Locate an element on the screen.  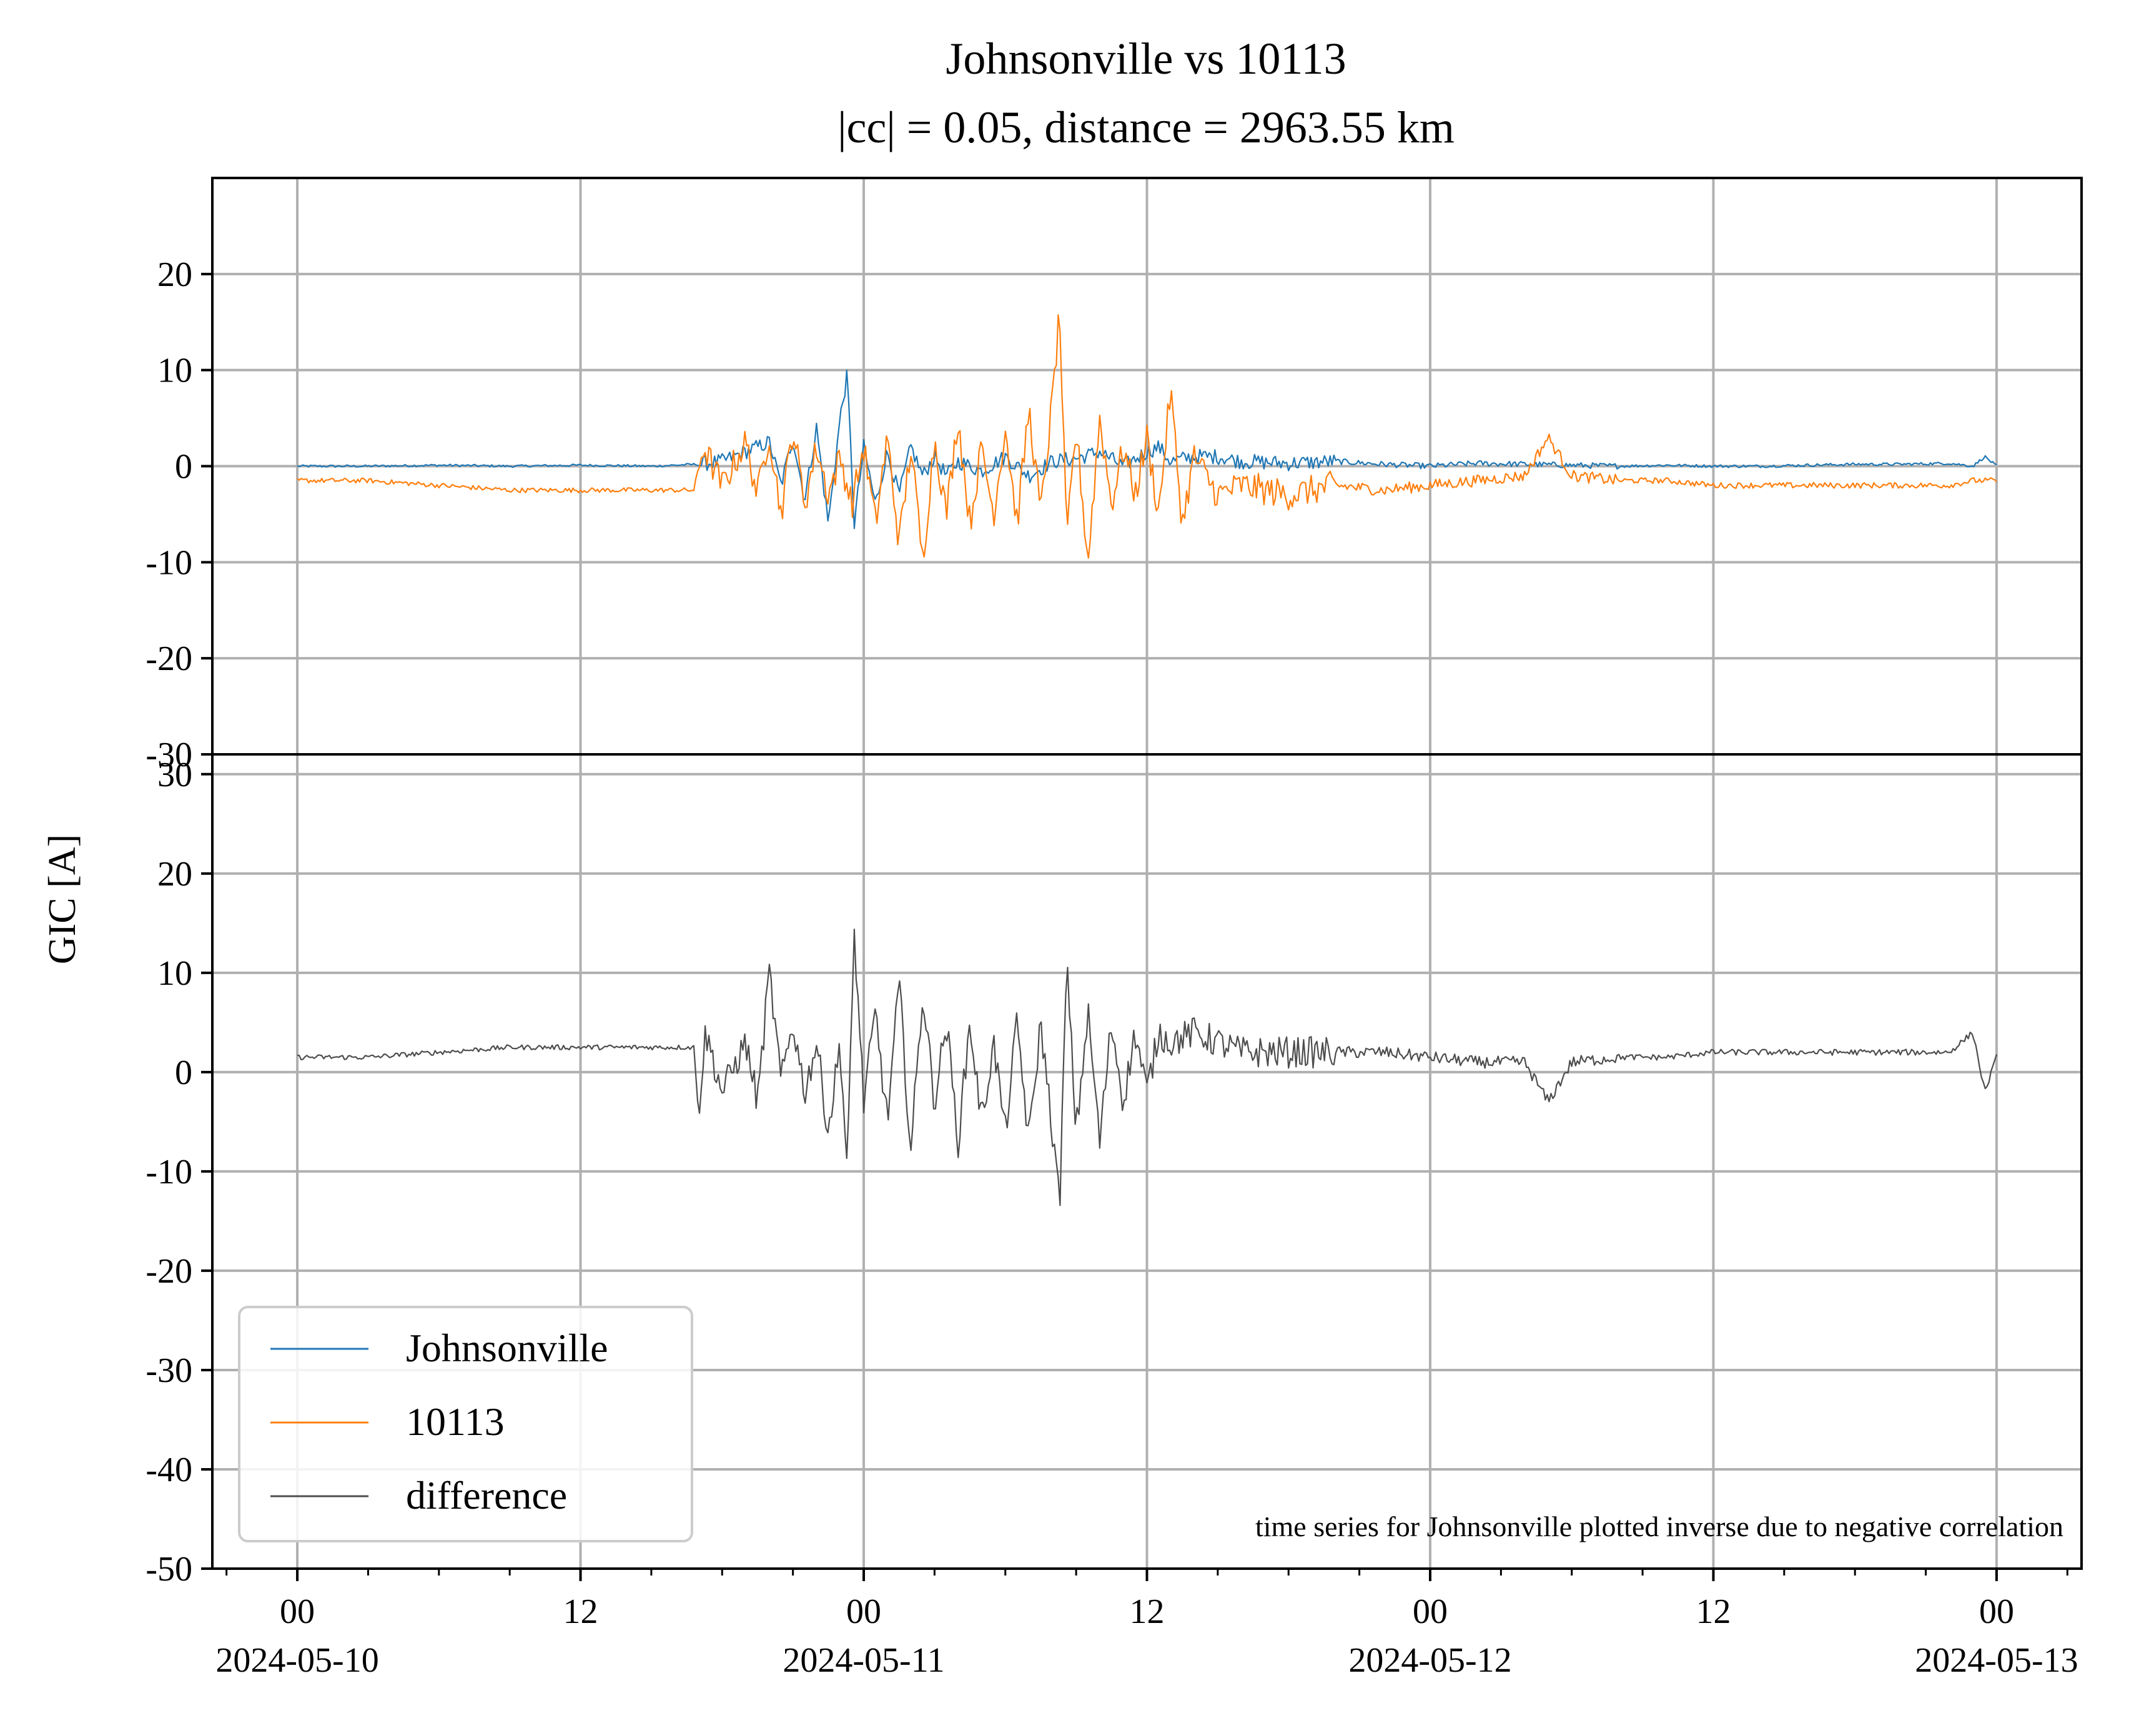
bottom-ytick-label-8: -50 is located at coordinates (169, 1569).